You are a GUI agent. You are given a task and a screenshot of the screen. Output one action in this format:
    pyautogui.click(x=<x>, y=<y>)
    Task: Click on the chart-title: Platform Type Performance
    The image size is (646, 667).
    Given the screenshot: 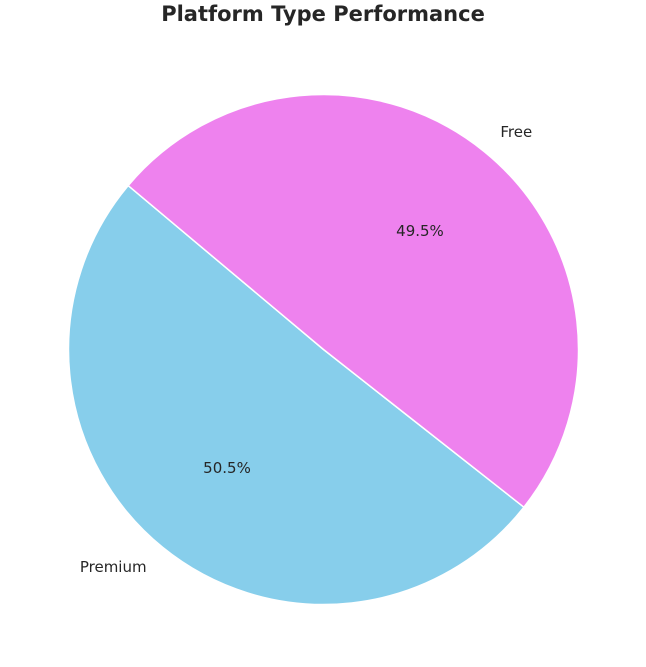 What is the action you would take?
    pyautogui.click(x=323, y=14)
    